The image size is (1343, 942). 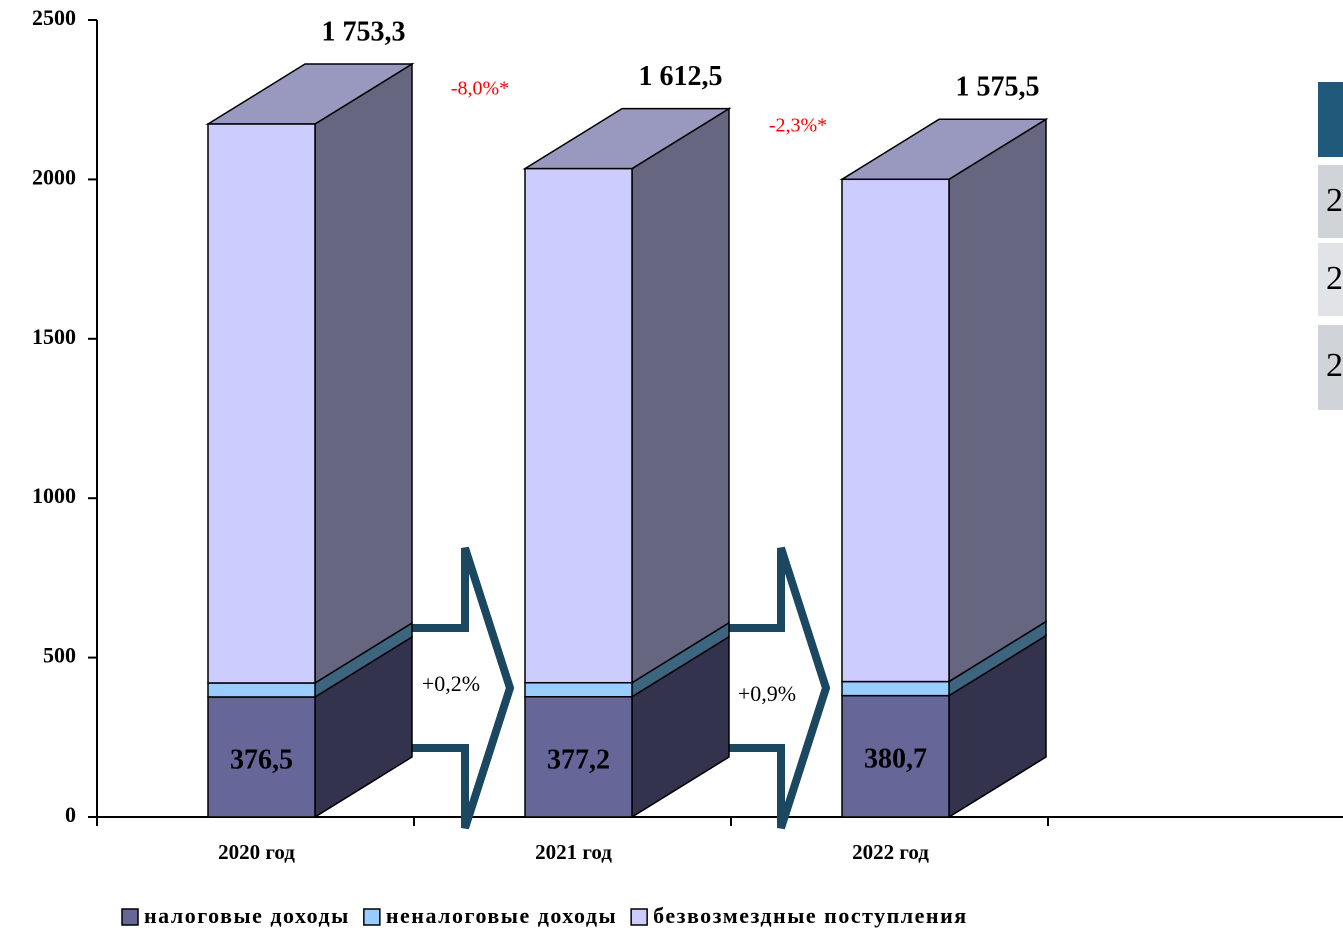 I want to click on y-tick-label: 500, so click(x=59, y=655).